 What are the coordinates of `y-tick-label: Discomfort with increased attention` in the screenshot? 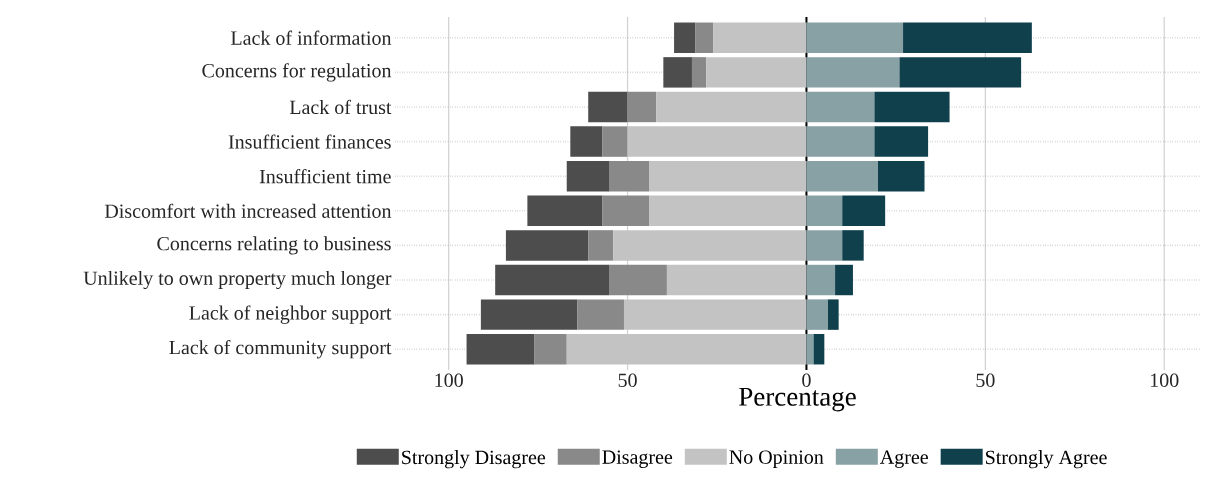 It's located at (248, 210).